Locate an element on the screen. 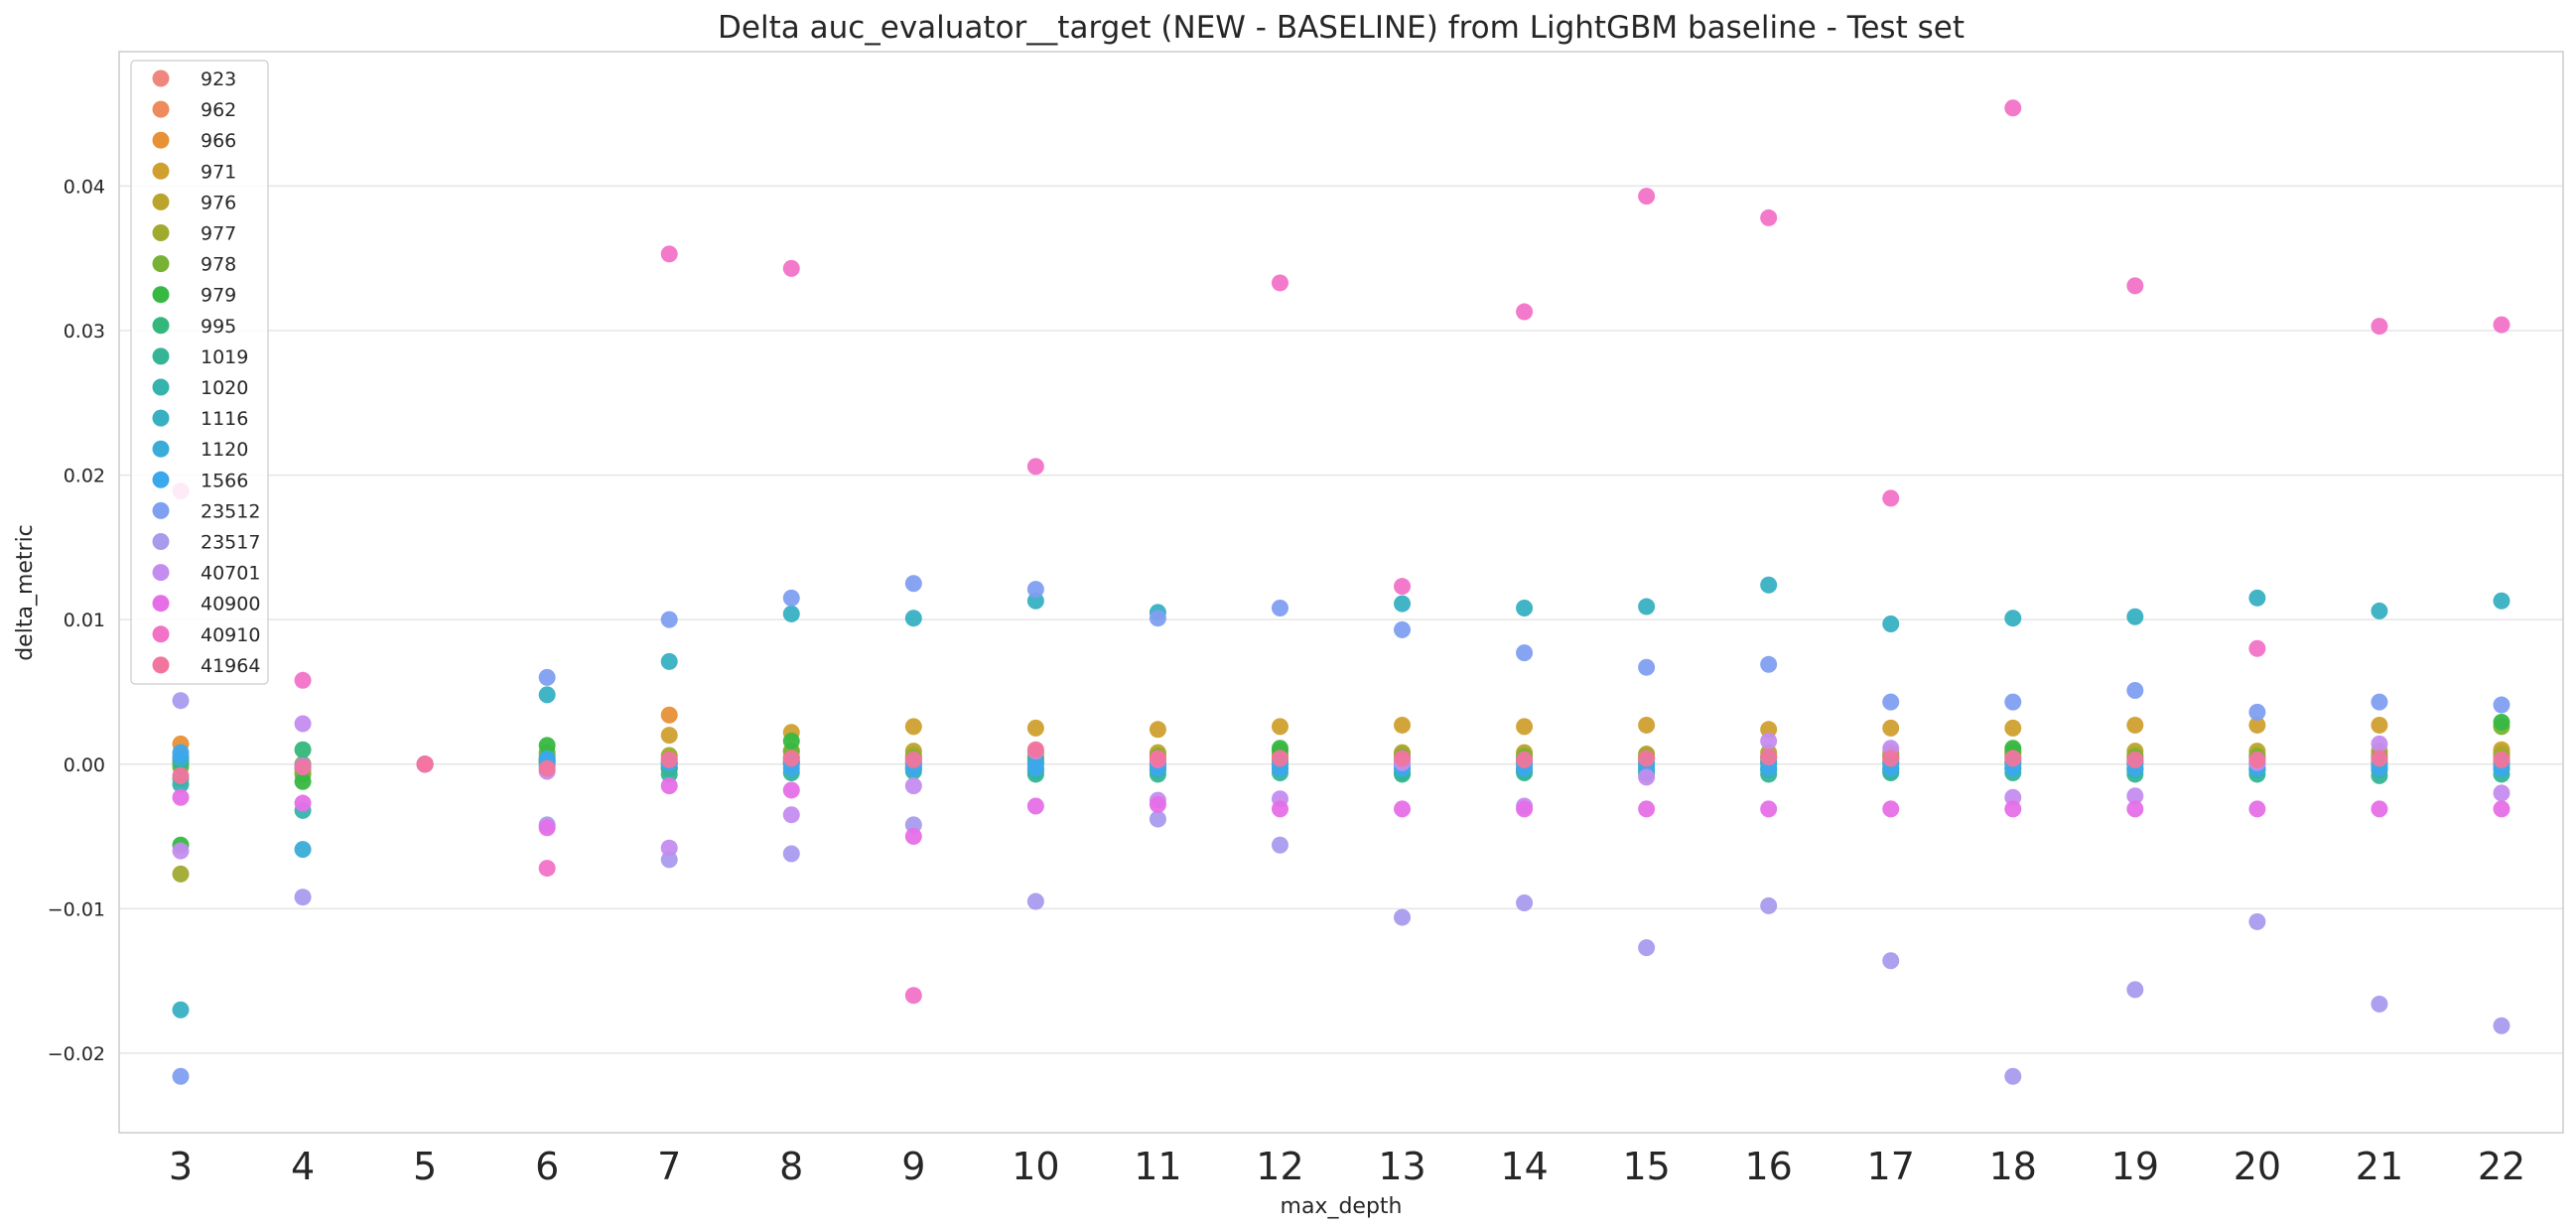  x-tick-label: 7 is located at coordinates (669, 1166).